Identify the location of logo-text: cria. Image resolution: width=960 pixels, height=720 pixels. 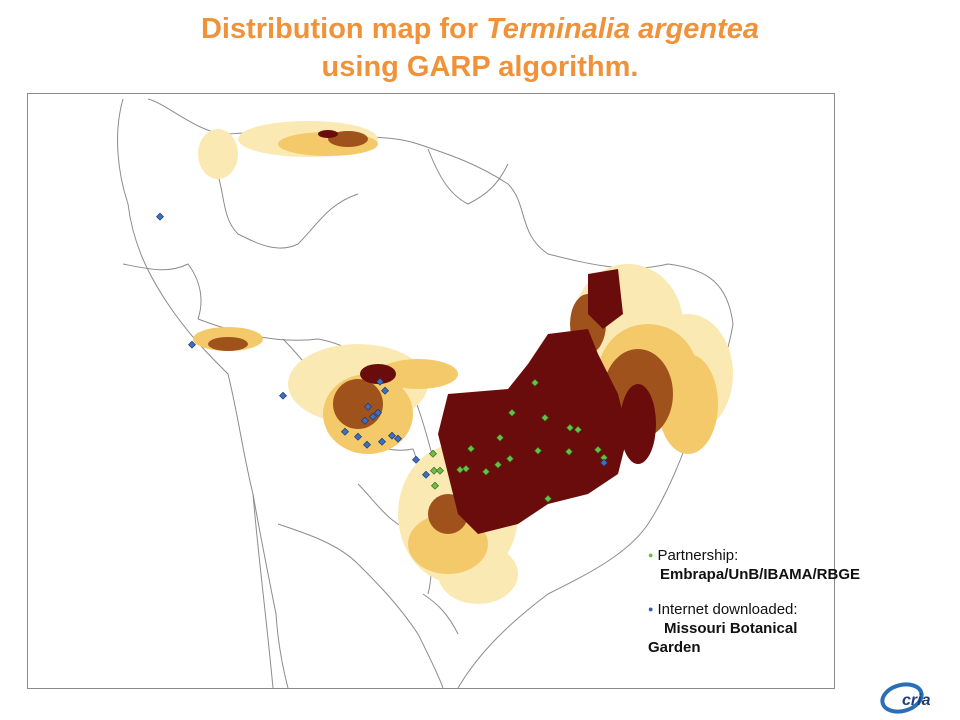
(916, 700).